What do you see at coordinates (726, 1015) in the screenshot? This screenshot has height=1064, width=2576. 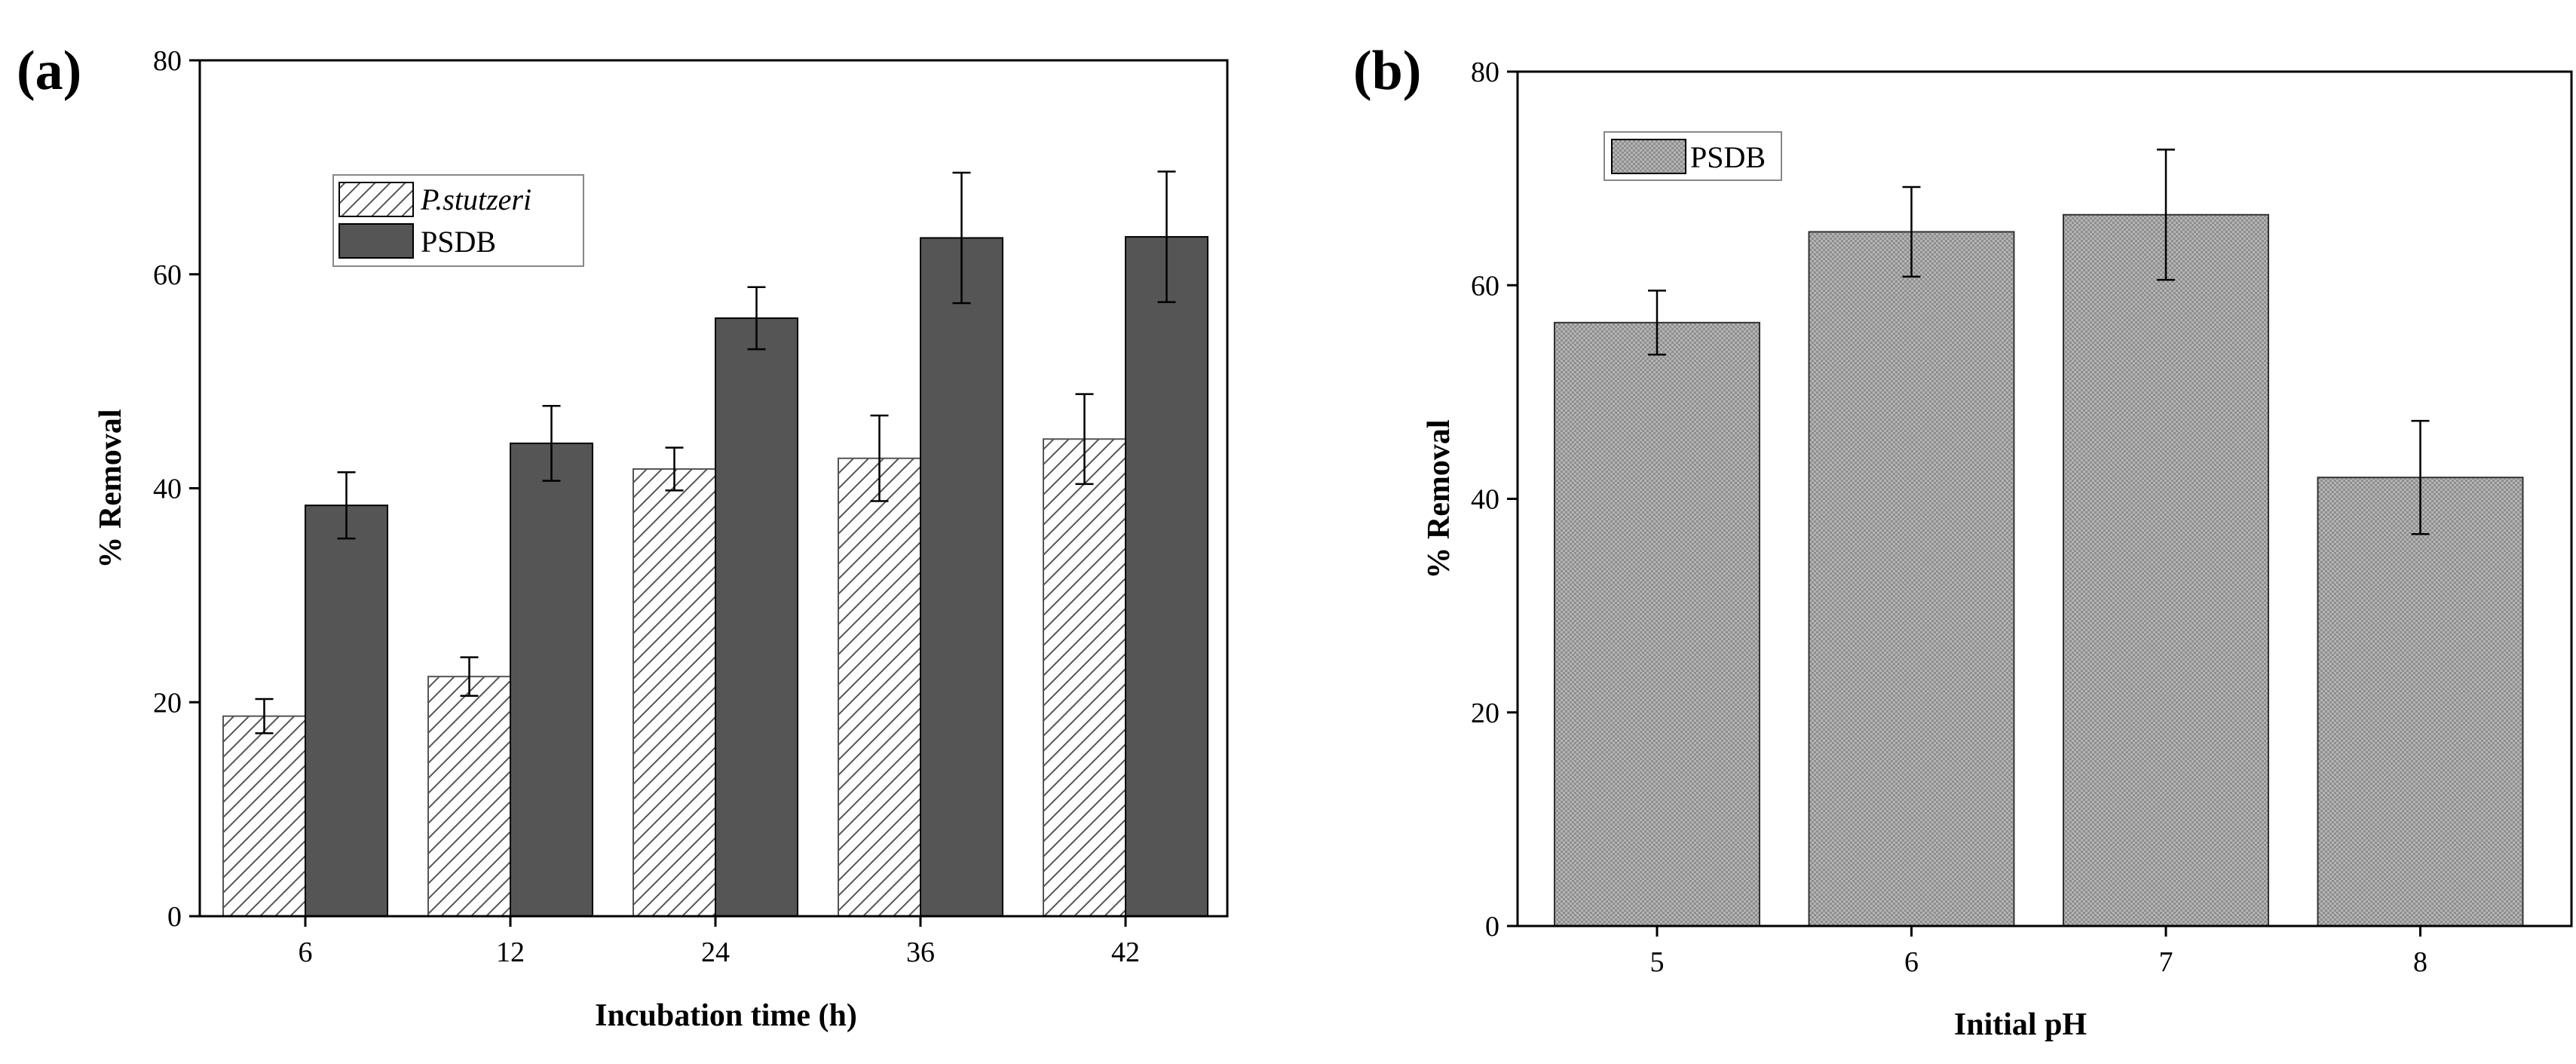 I see `x-axis-label-a: Incubation time (h)` at bounding box center [726, 1015].